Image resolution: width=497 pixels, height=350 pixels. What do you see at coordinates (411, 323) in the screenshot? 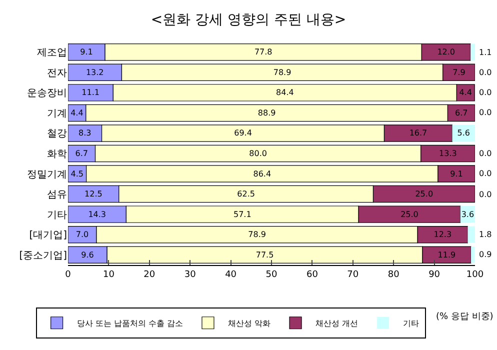
I see `legend-label: 기타` at bounding box center [411, 323].